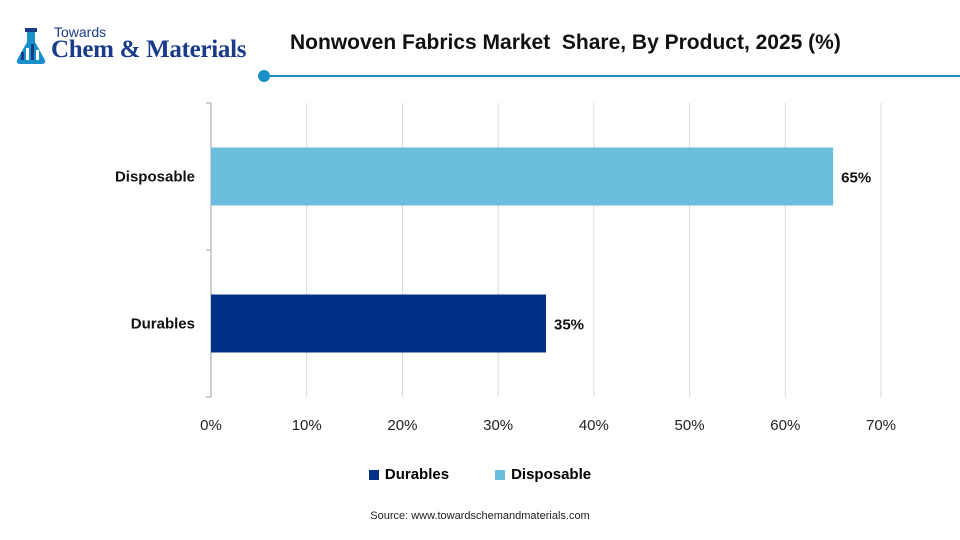 The height and width of the screenshot is (540, 960). Describe the element at coordinates (480, 516) in the screenshot. I see `source-text: Source: www.towardschemandmaterials.com` at that location.